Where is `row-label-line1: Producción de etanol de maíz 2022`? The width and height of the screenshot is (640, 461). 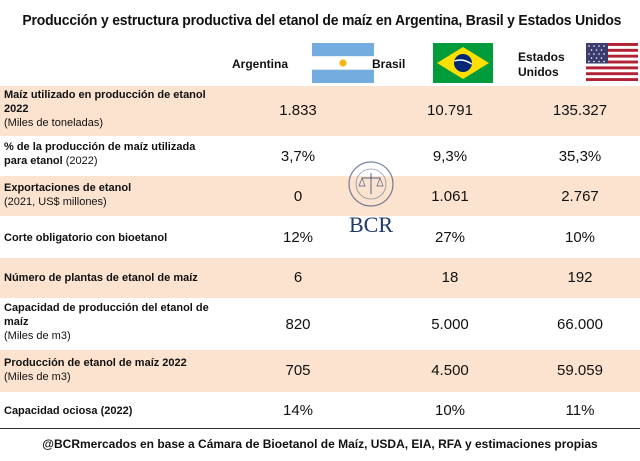
row-label-line1: Producción de etanol de maíz 2022 is located at coordinates (95, 363).